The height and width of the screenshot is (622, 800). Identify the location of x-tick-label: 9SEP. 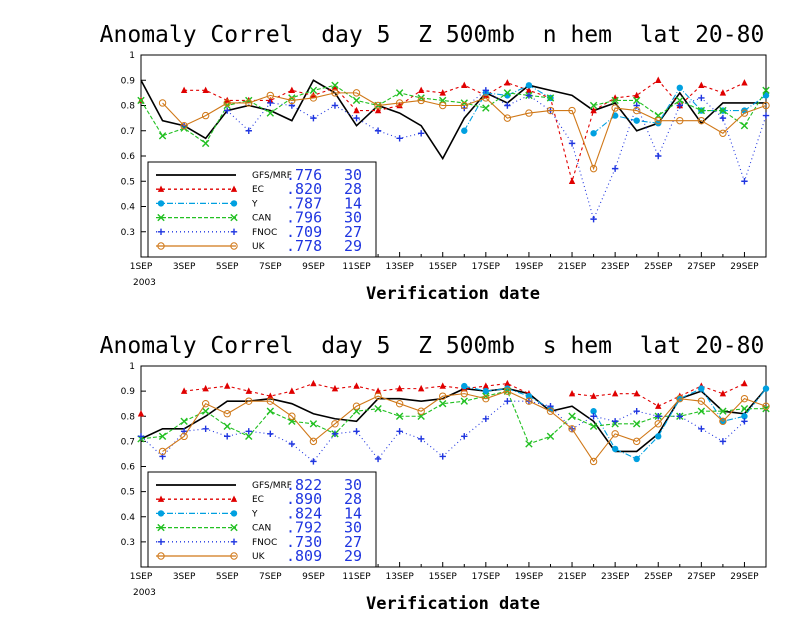
(313, 267).